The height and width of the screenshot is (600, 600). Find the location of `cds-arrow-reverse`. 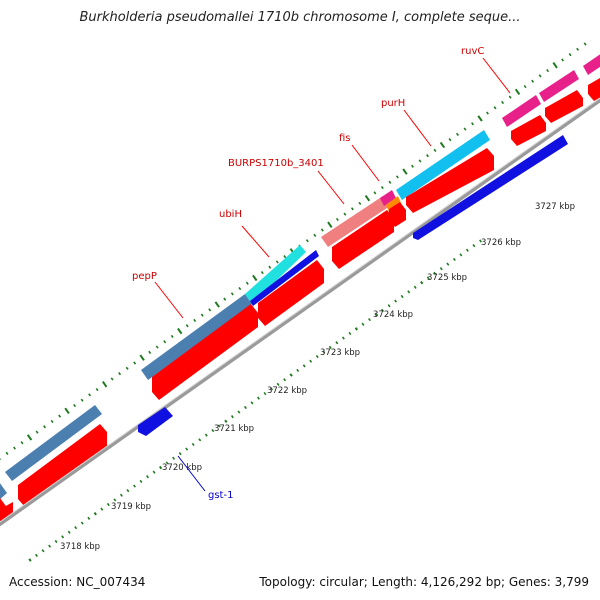

cds-arrow-reverse is located at coordinates (490, 187).